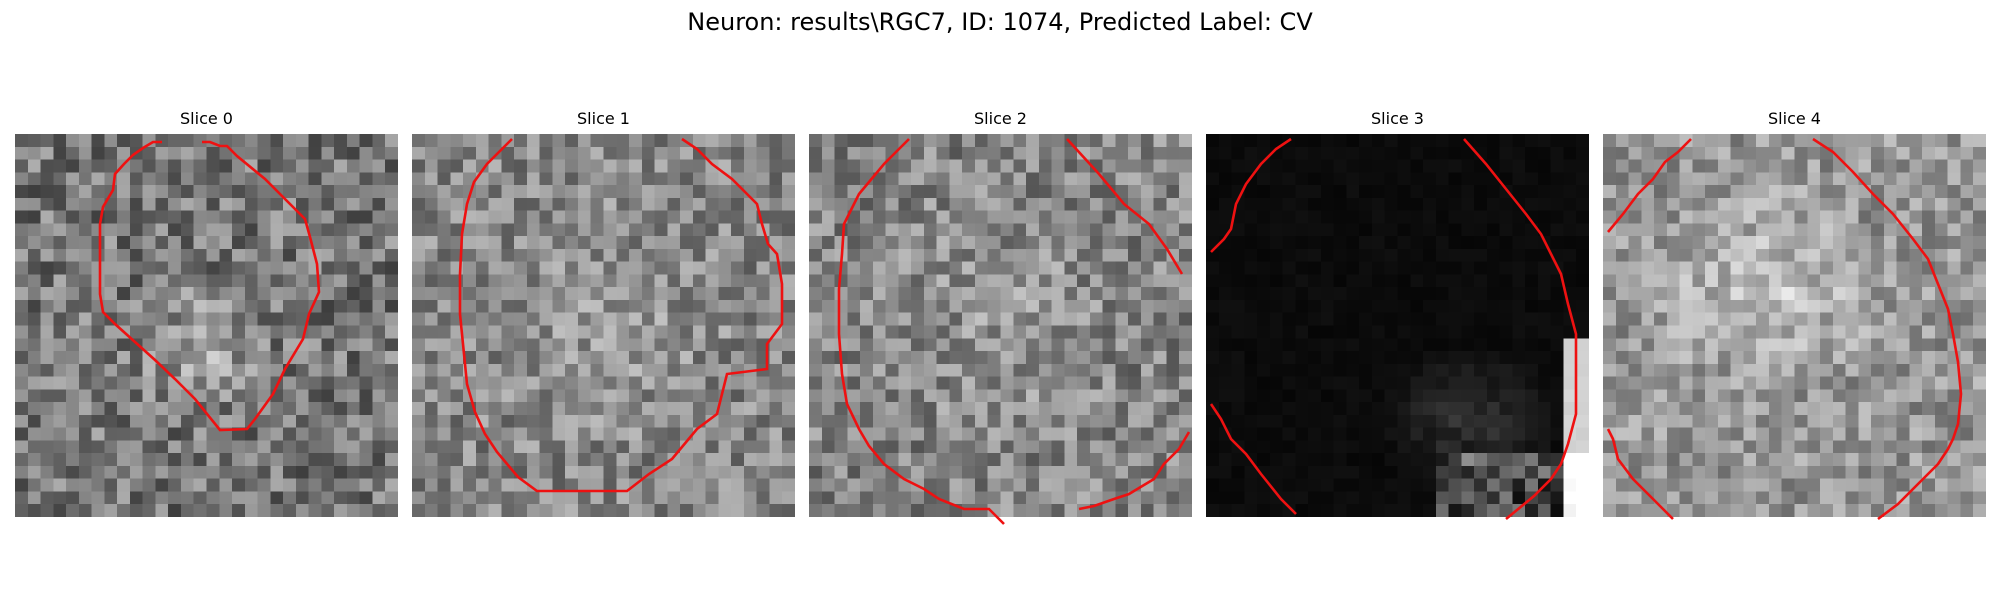 This screenshot has height=600, width=2000. I want to click on slice-panel-1: Slice 1, so click(603, 313).